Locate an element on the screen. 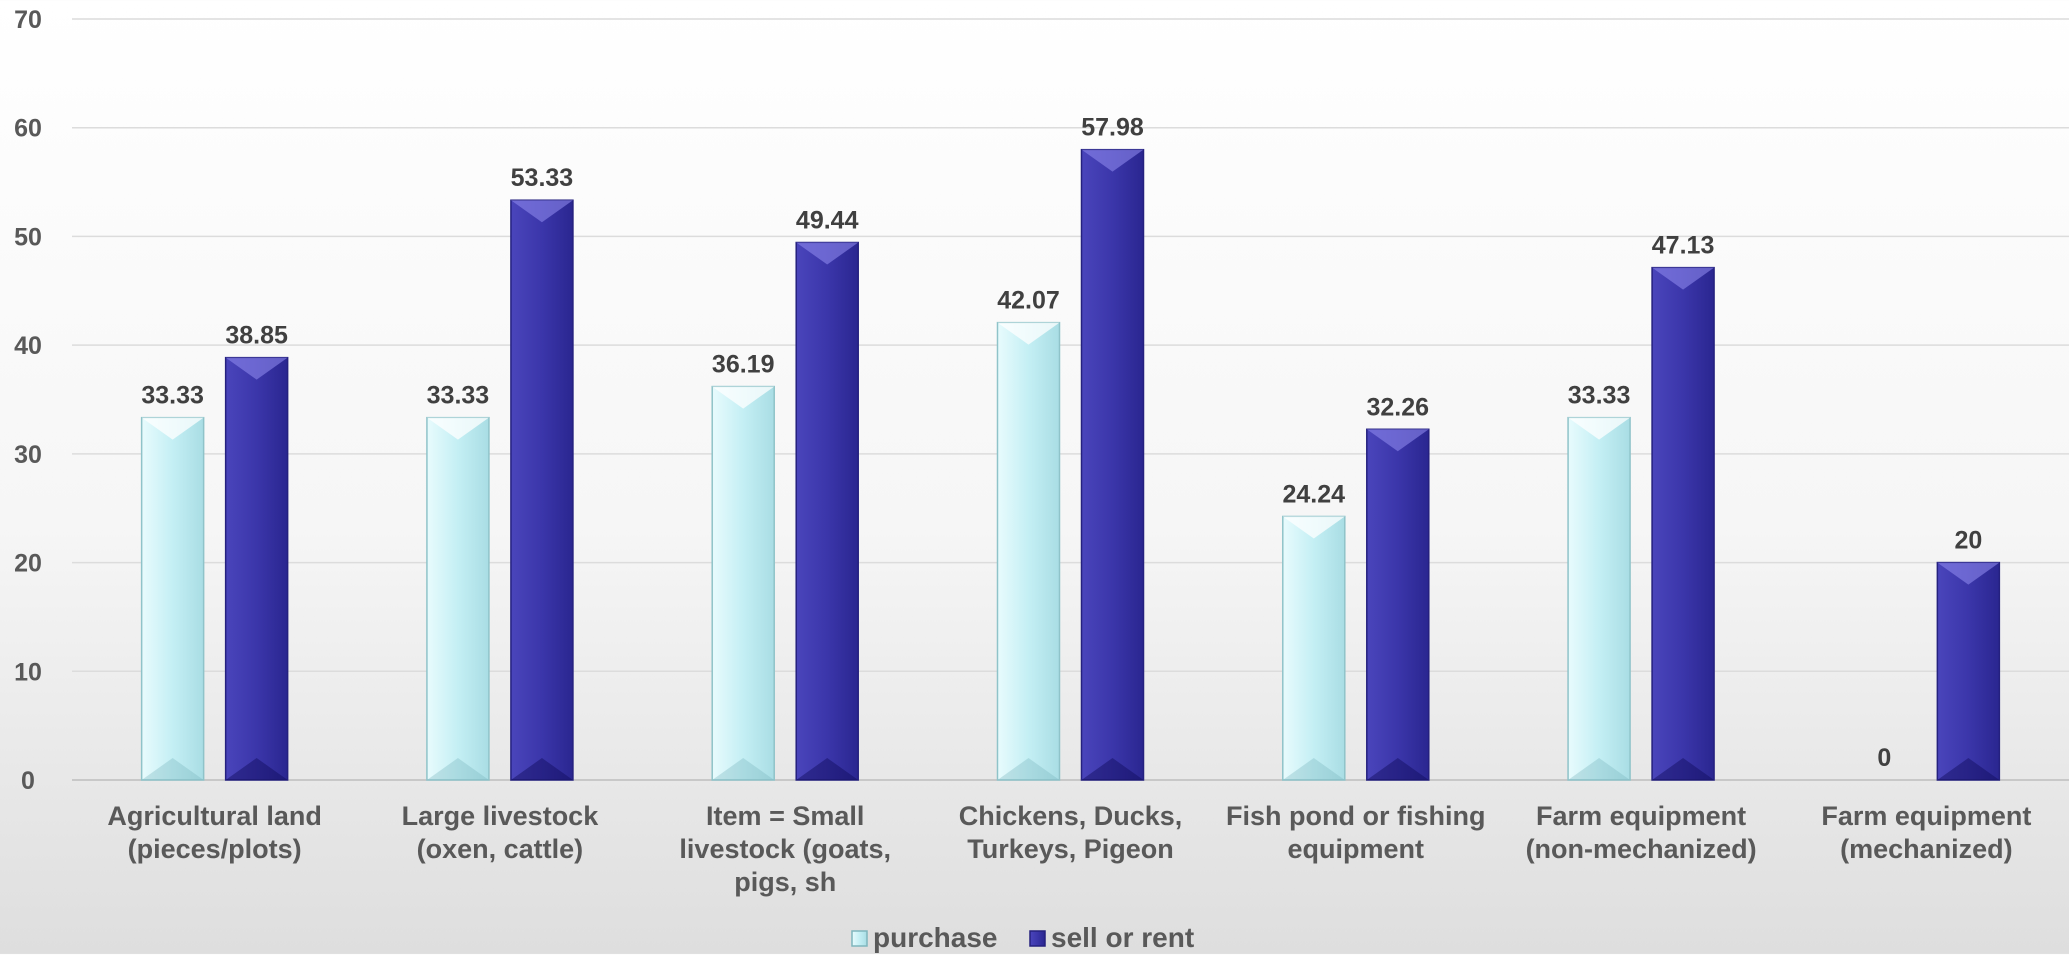  data-label: 47.13 is located at coordinates (1683, 246).